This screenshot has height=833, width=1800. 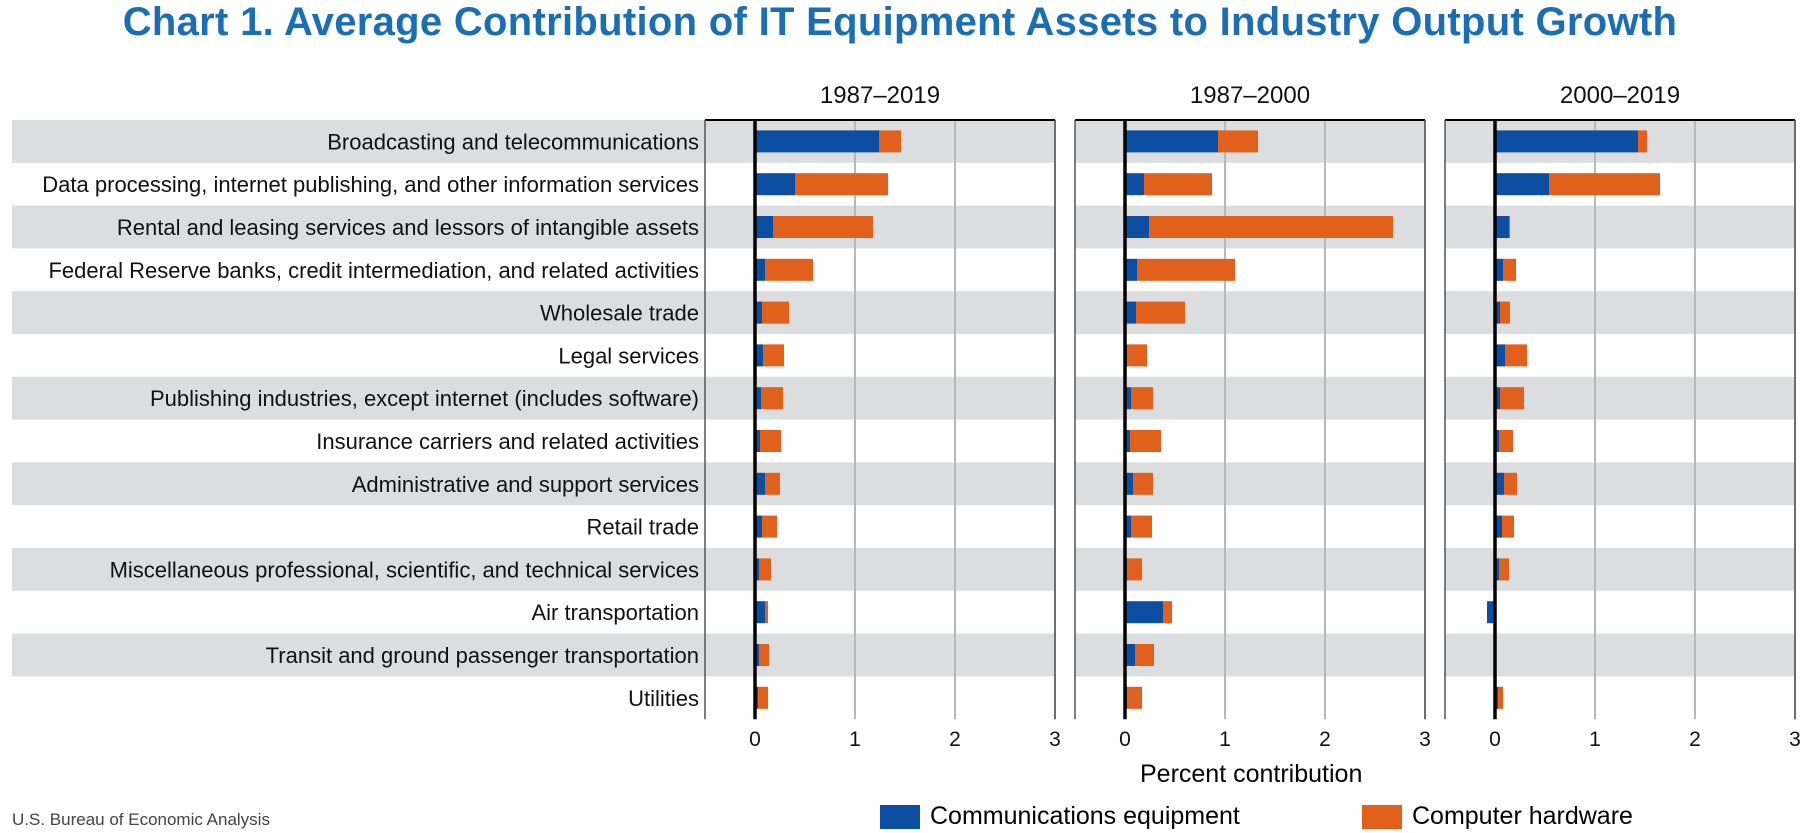 I want to click on legend-item-computer-hardware: Computer hardware, so click(x=1497, y=816).